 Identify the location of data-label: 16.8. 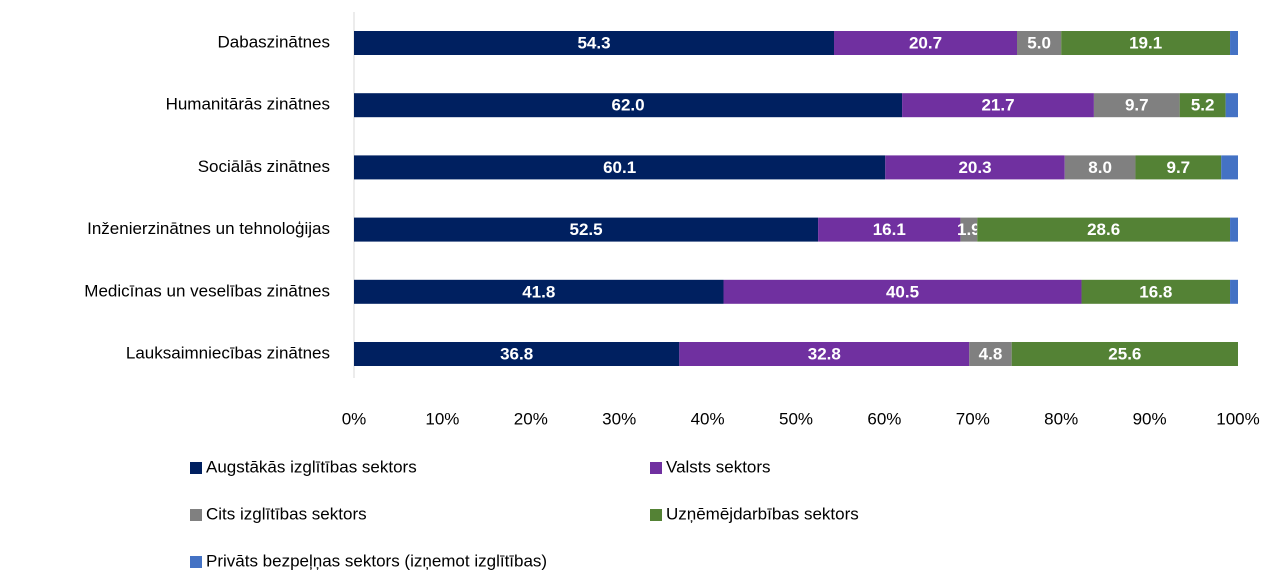
(1155, 291).